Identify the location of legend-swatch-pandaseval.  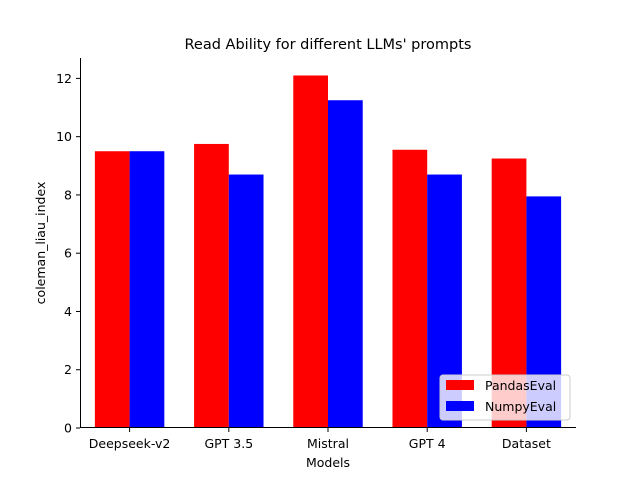
(460, 385).